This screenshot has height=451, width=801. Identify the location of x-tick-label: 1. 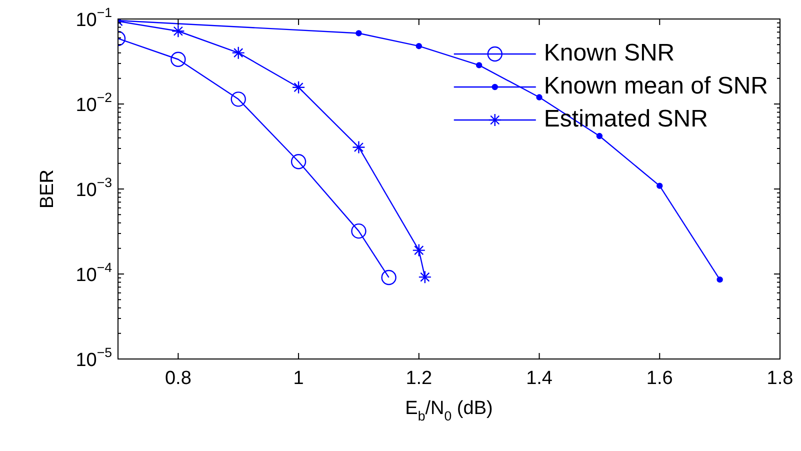
(298, 379).